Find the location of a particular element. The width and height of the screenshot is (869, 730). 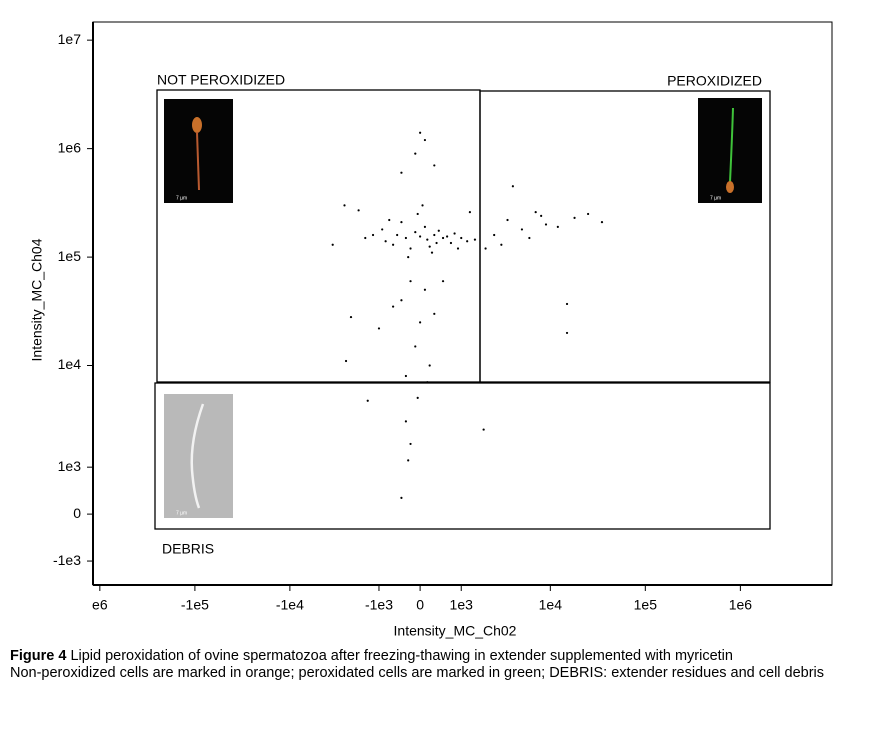

inset-green: 7 µm is located at coordinates (730, 150).